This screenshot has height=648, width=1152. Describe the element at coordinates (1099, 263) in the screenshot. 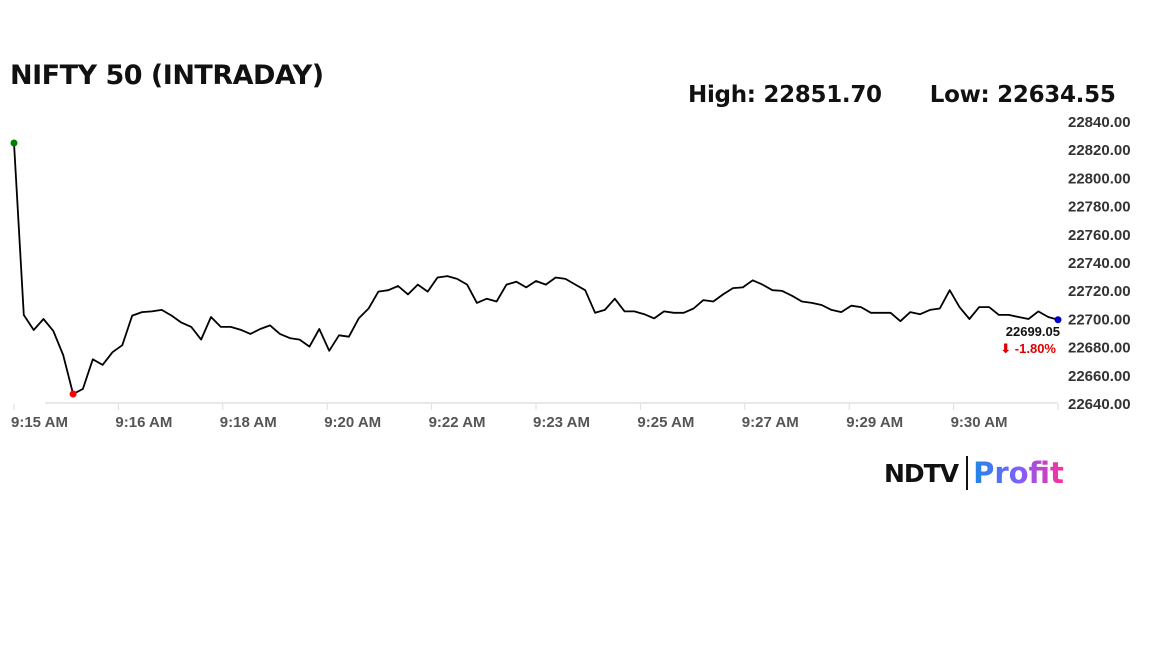

I see `y-tick-label: 22740.00` at that location.